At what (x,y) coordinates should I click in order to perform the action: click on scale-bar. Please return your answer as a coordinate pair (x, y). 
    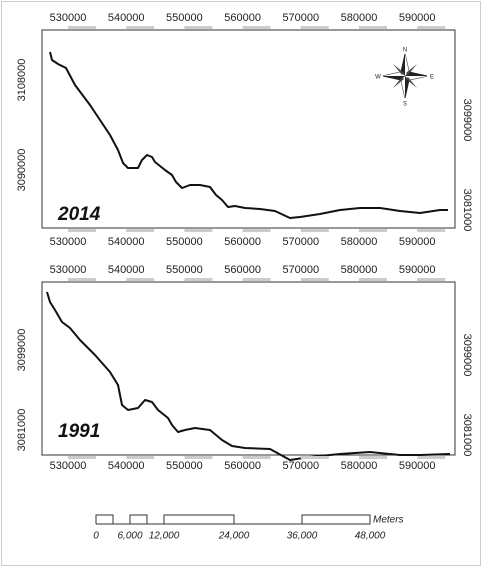
    Looking at the image, I should click on (233, 519).